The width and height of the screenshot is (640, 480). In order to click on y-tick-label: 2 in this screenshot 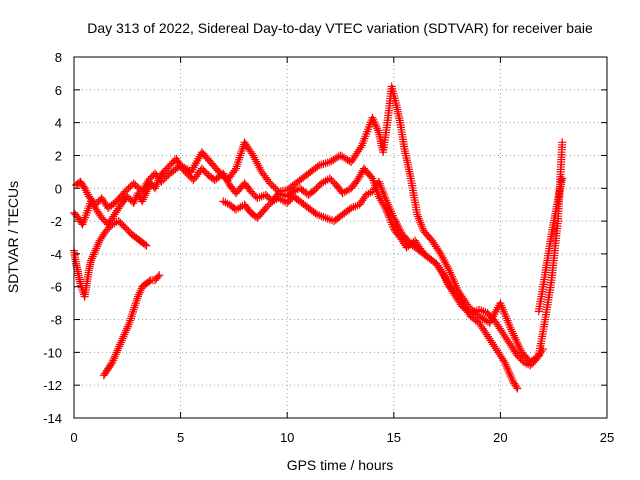, I will do `click(58, 155)`.